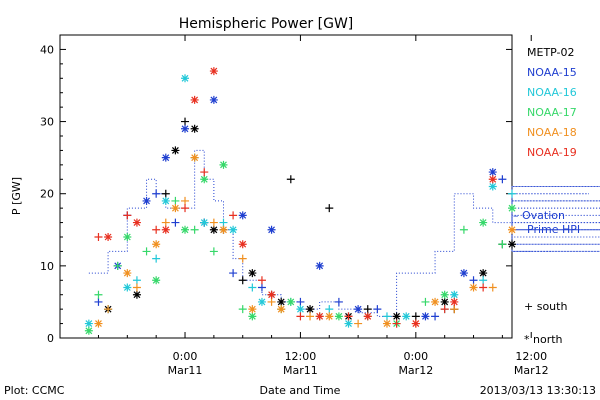 The width and height of the screenshot is (600, 400). What do you see at coordinates (185, 356) in the screenshot?
I see `x-tick-time: 0:00` at bounding box center [185, 356].